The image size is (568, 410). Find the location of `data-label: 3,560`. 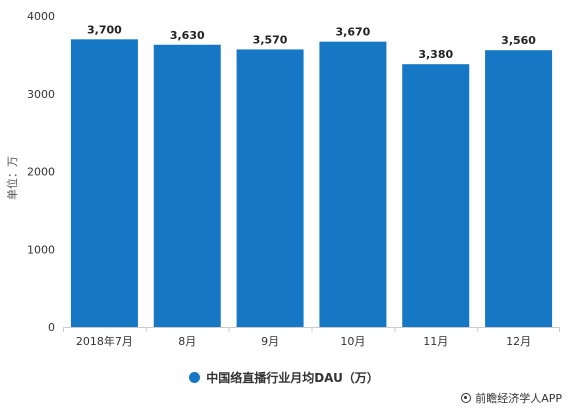

data-label: 3,560 is located at coordinates (518, 40).